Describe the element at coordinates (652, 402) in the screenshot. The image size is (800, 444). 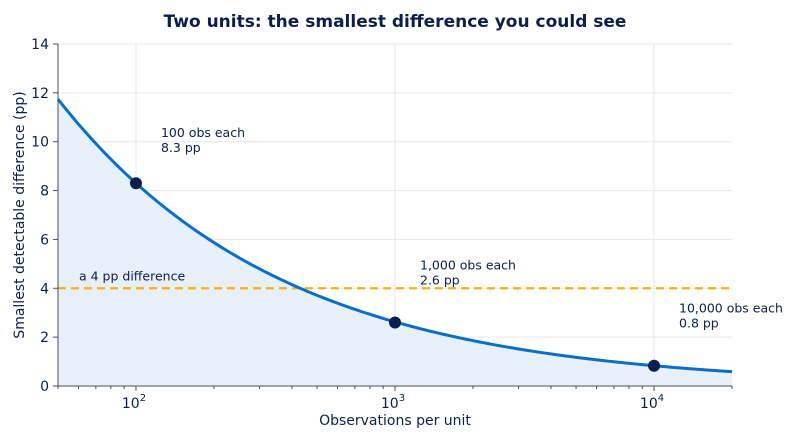
I see `x-tick-label: 10⁴` at that location.